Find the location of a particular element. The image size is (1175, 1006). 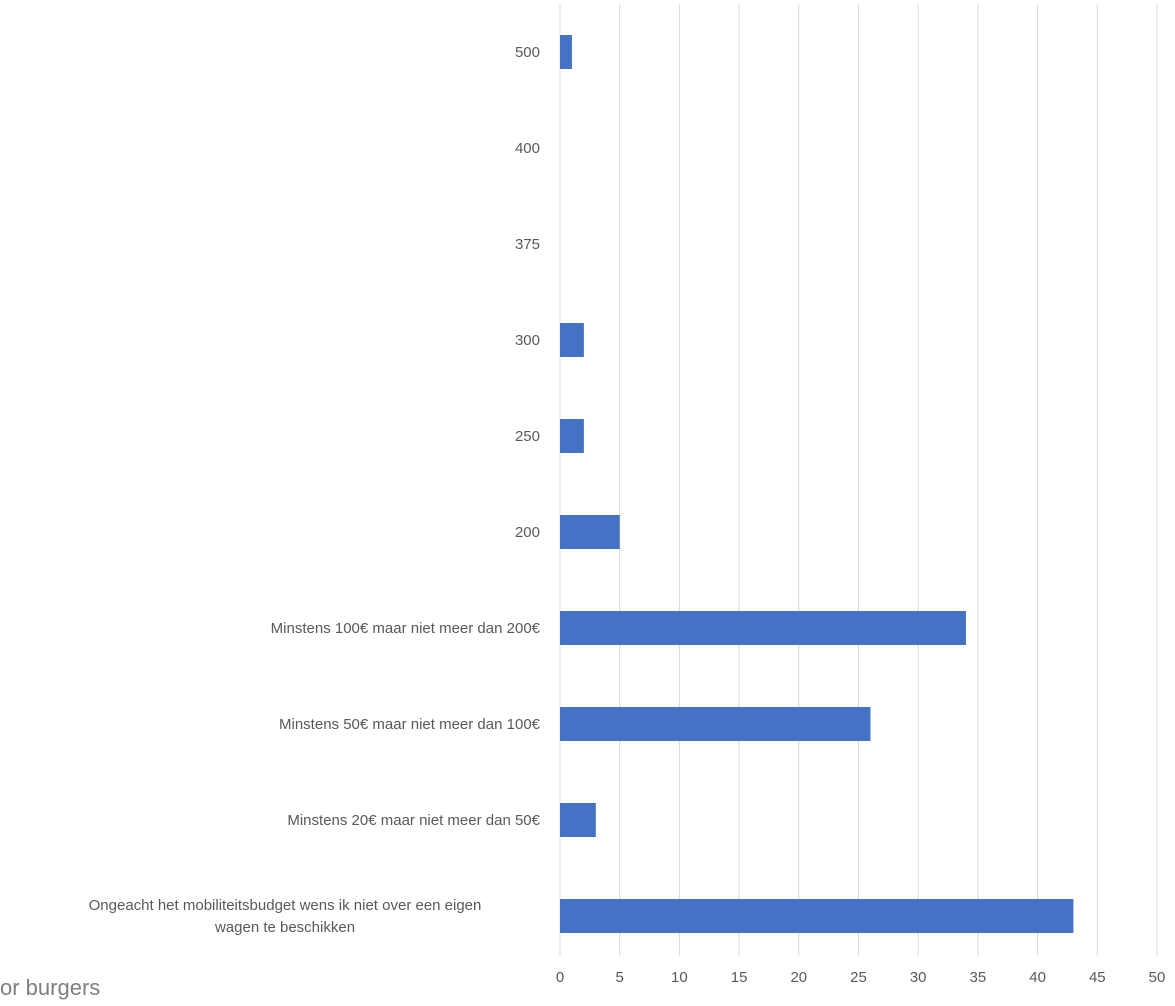

category-label: 375 is located at coordinates (527, 244).